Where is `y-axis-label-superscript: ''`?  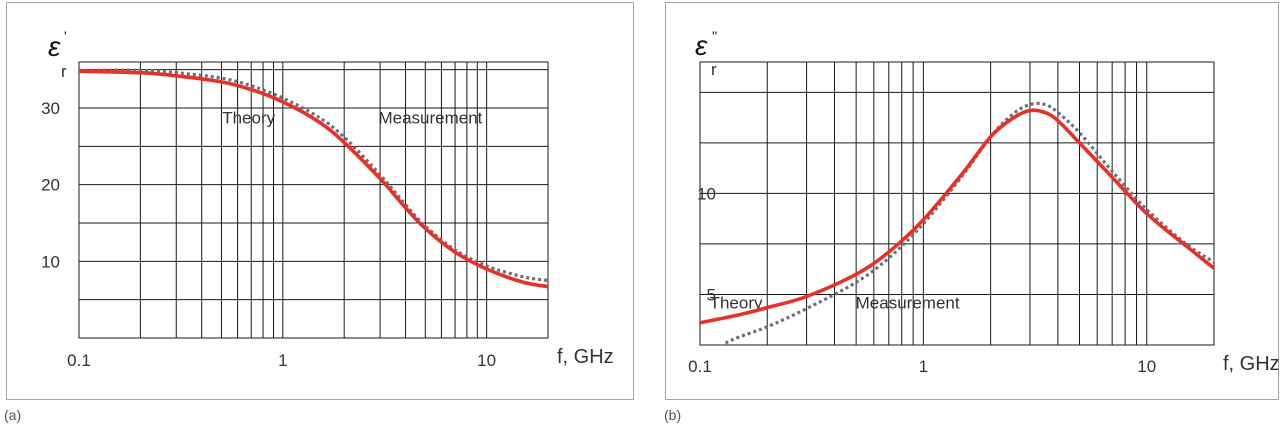
y-axis-label-superscript: '' is located at coordinates (714, 36).